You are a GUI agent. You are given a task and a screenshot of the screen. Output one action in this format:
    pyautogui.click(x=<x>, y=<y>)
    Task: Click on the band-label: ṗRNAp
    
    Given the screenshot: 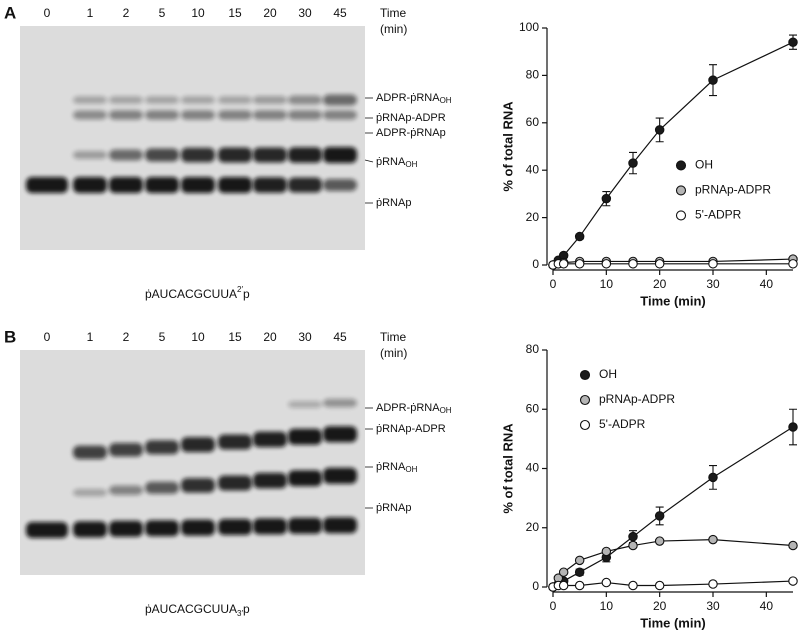 What is the action you would take?
    pyautogui.click(x=393, y=203)
    